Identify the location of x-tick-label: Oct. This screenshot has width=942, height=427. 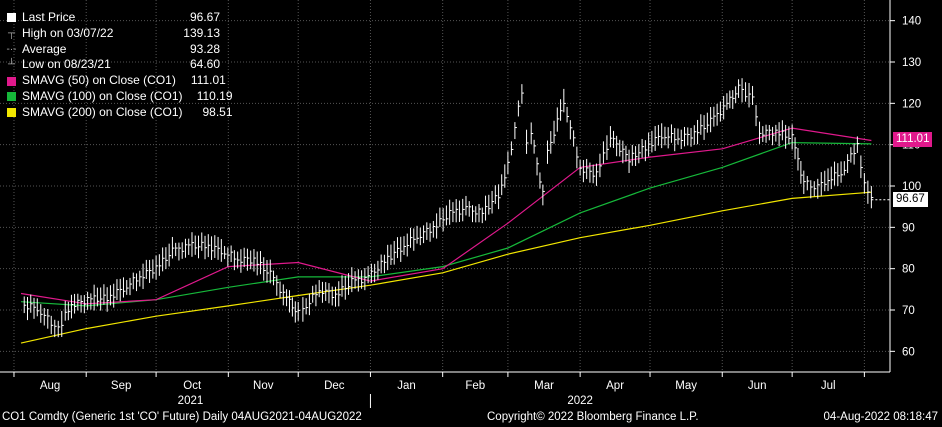
(192, 386).